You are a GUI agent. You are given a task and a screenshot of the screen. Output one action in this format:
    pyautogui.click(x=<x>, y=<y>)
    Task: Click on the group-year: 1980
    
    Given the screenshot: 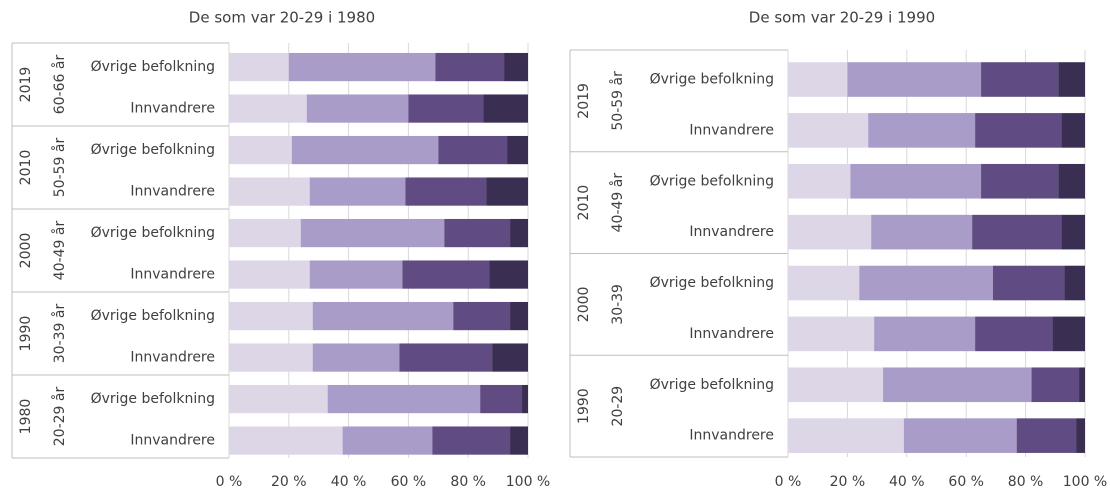 What is the action you would take?
    pyautogui.click(x=26, y=417)
    